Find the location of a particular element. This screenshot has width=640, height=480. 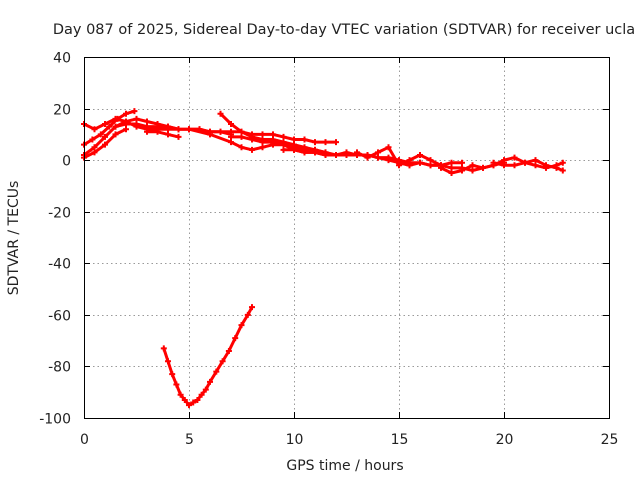

y-tick-label: -60 is located at coordinates (59, 317).